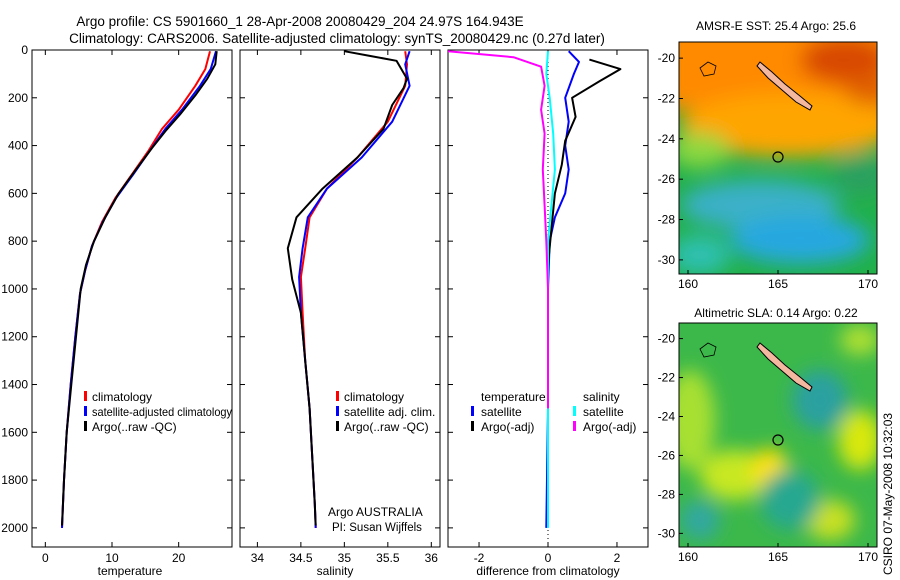 The image size is (900, 580). I want to click on salinity-xlabel: salinity, so click(335, 571).